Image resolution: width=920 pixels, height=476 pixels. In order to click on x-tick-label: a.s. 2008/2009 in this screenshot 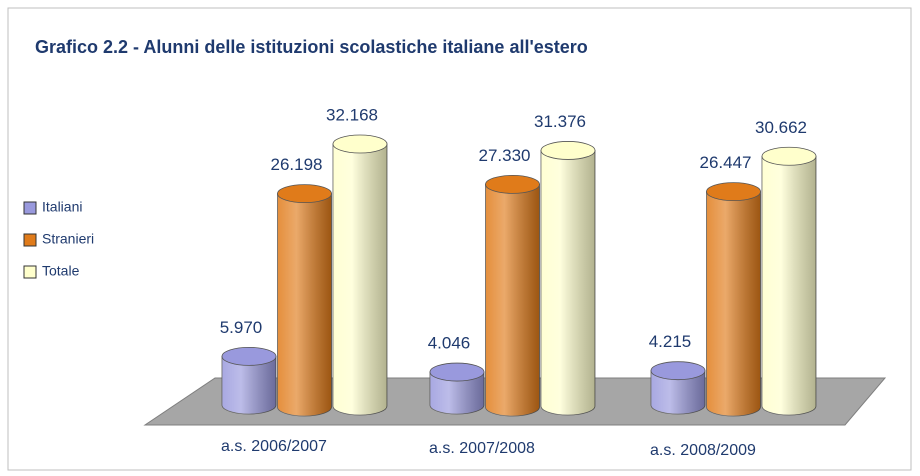, I will do `click(703, 450)`.